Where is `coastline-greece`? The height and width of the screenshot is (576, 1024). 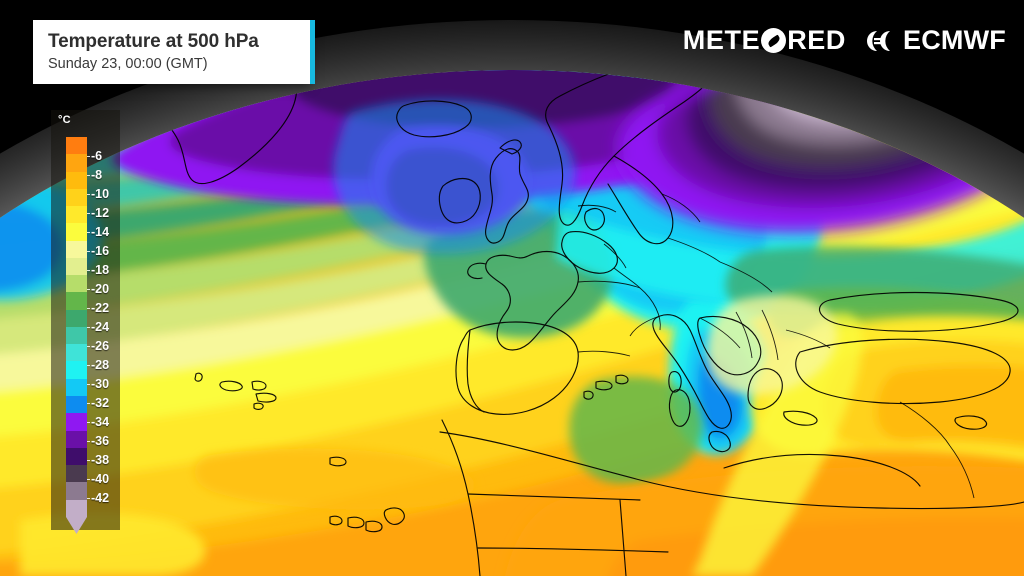
coastline-greece is located at coordinates (765, 389).